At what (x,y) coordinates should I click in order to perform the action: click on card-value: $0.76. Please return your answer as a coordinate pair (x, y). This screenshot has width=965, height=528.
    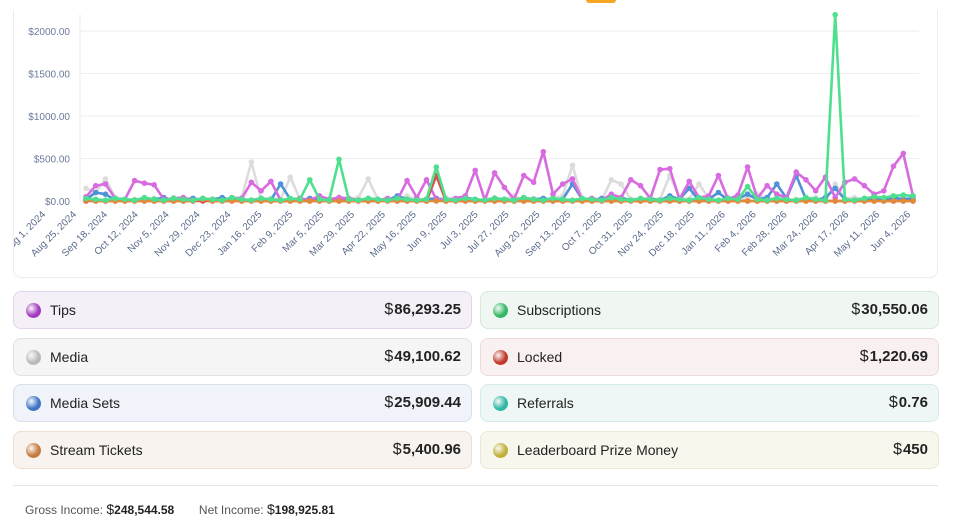
    Looking at the image, I should click on (908, 402).